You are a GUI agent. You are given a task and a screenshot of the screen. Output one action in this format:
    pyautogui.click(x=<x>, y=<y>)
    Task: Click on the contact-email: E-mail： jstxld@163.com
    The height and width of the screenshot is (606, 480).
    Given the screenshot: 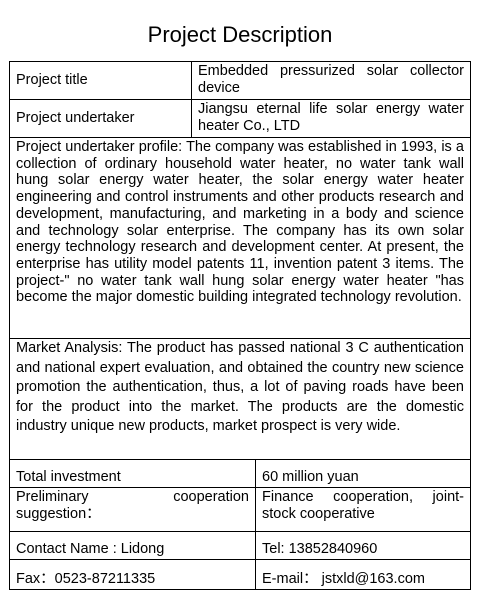 What is the action you would take?
    pyautogui.click(x=343, y=579)
    